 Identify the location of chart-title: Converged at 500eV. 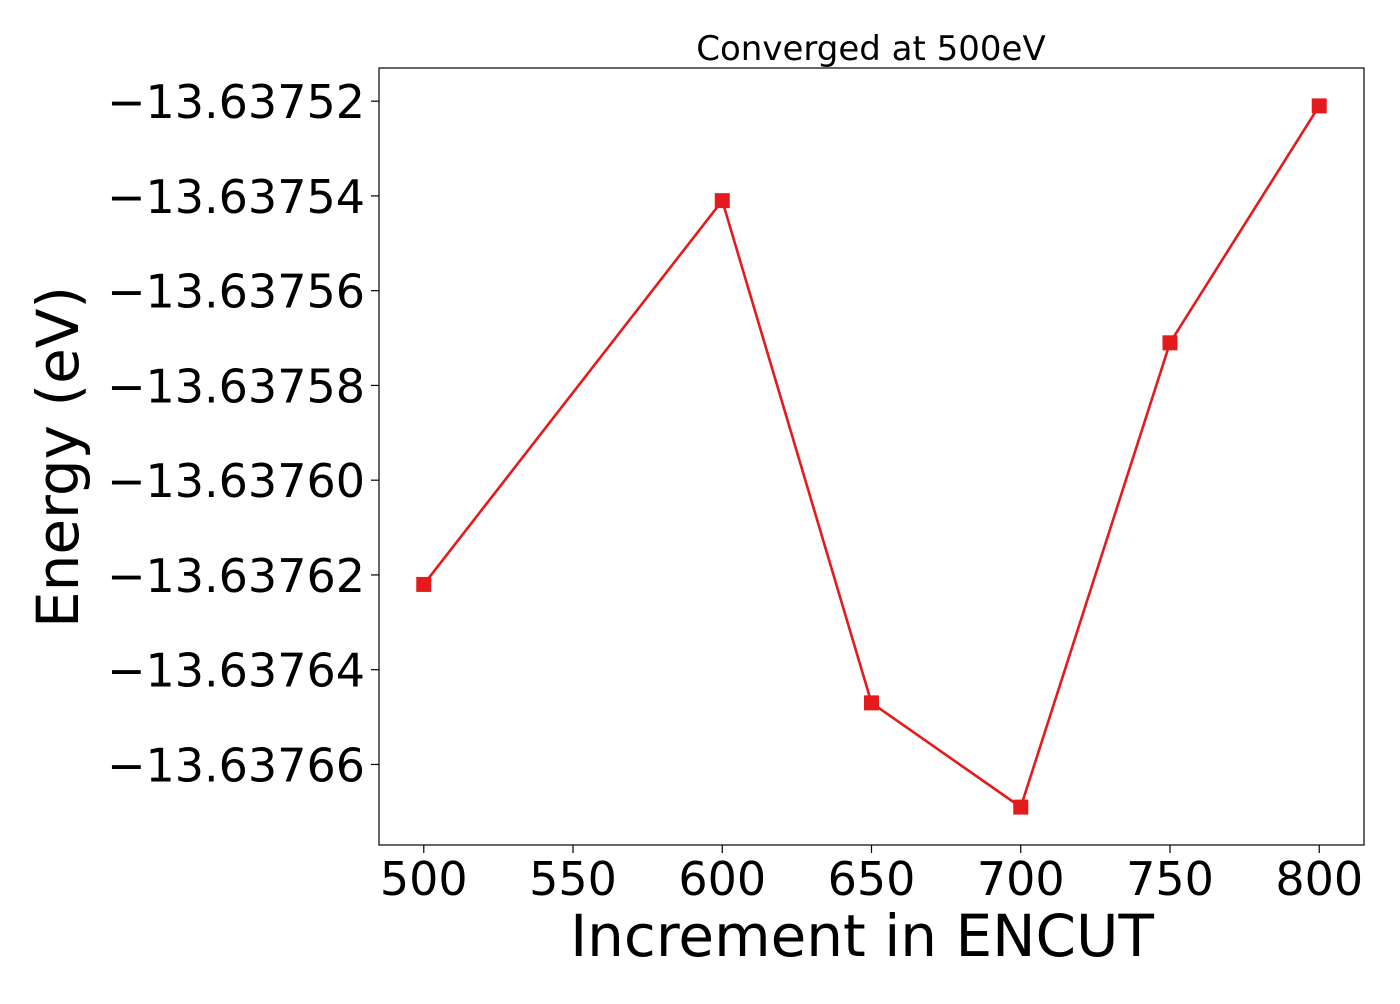
(870, 49).